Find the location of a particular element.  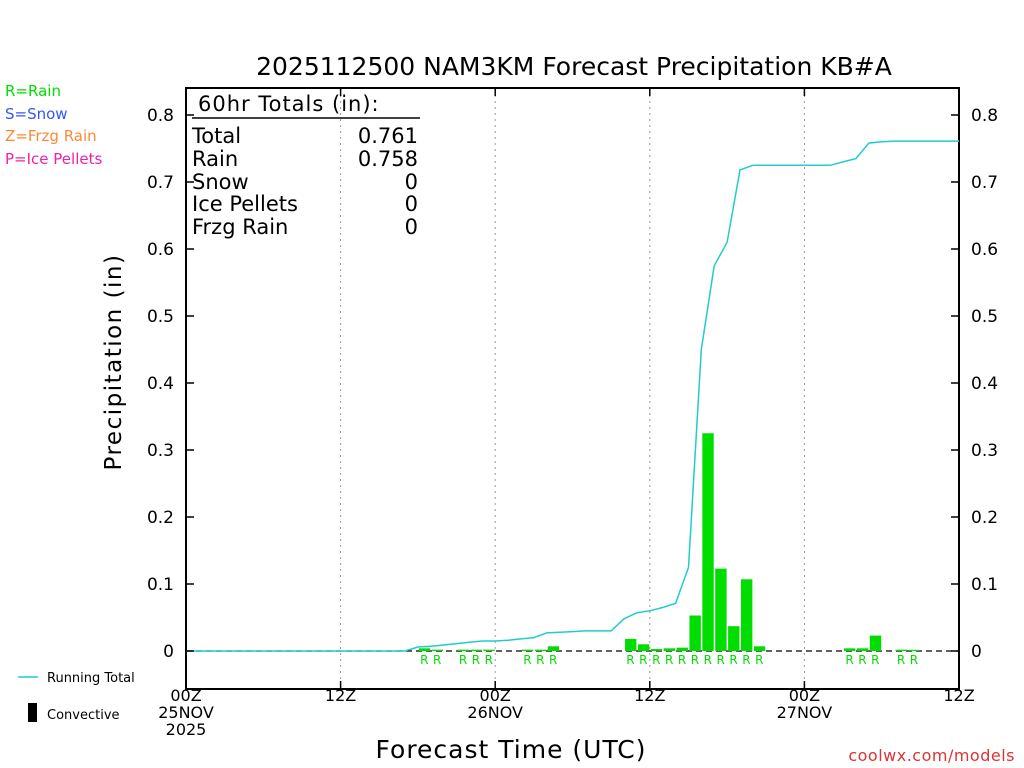

rain-bars is located at coordinates (669, 542).